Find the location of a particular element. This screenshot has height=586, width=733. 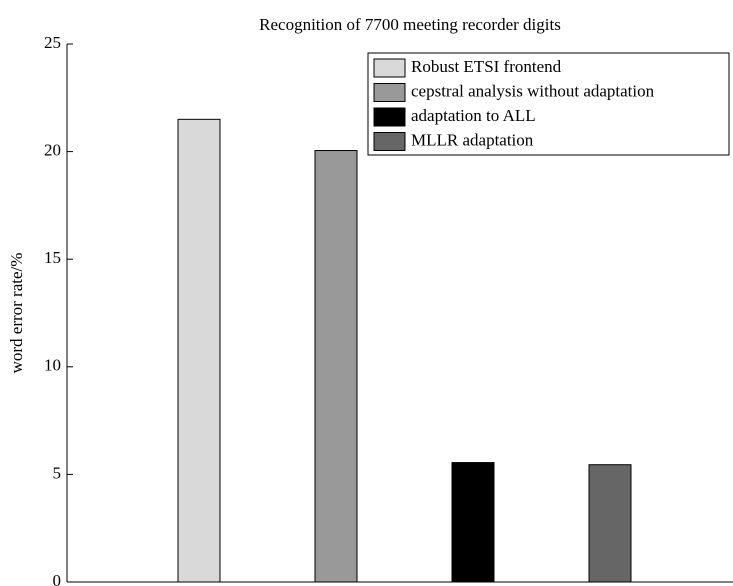

y-tick-label: 25 is located at coordinates (52, 42).